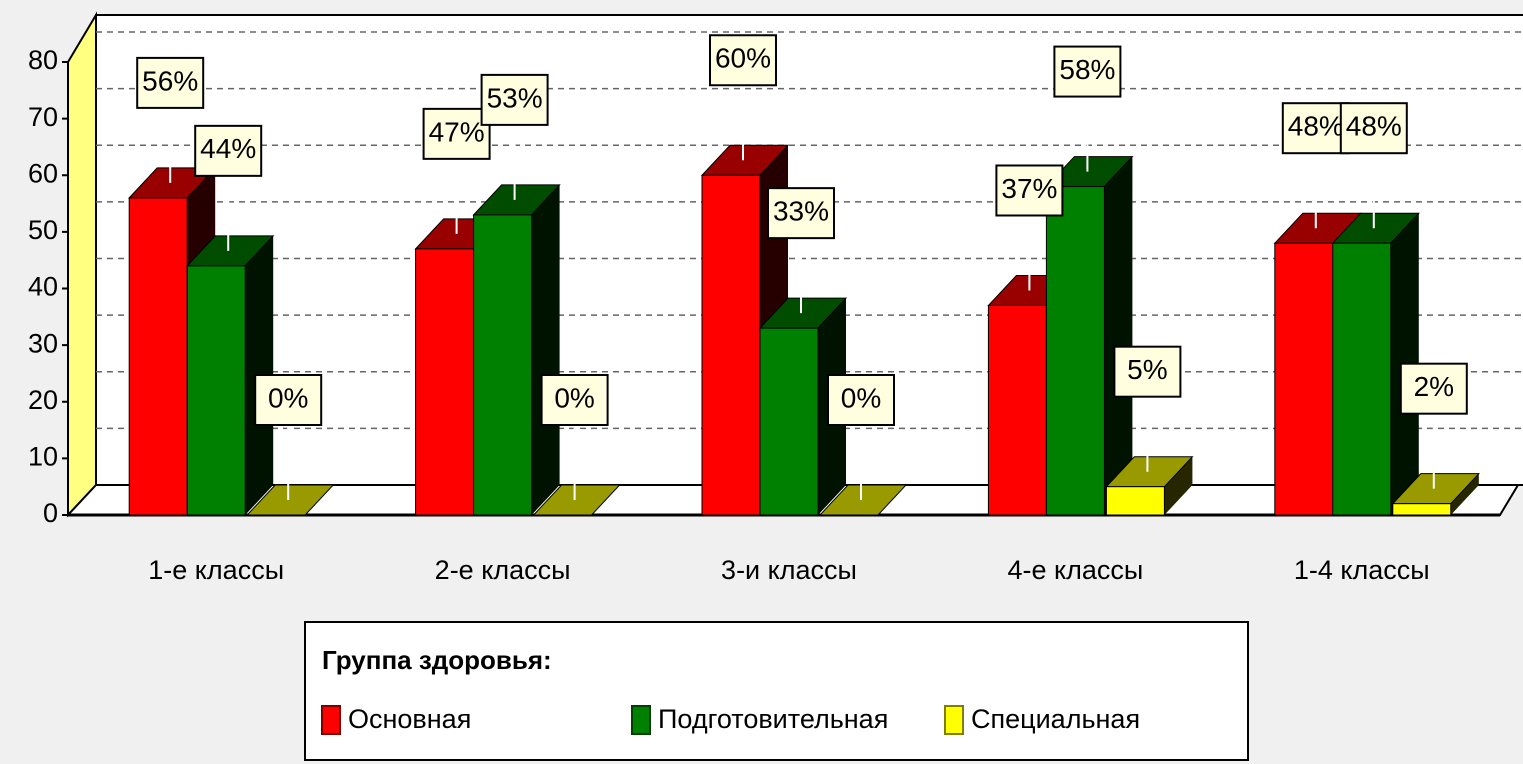 The width and height of the screenshot is (1523, 764). Describe the element at coordinates (43, 457) in the screenshot. I see `y-tick-label: 10` at that location.